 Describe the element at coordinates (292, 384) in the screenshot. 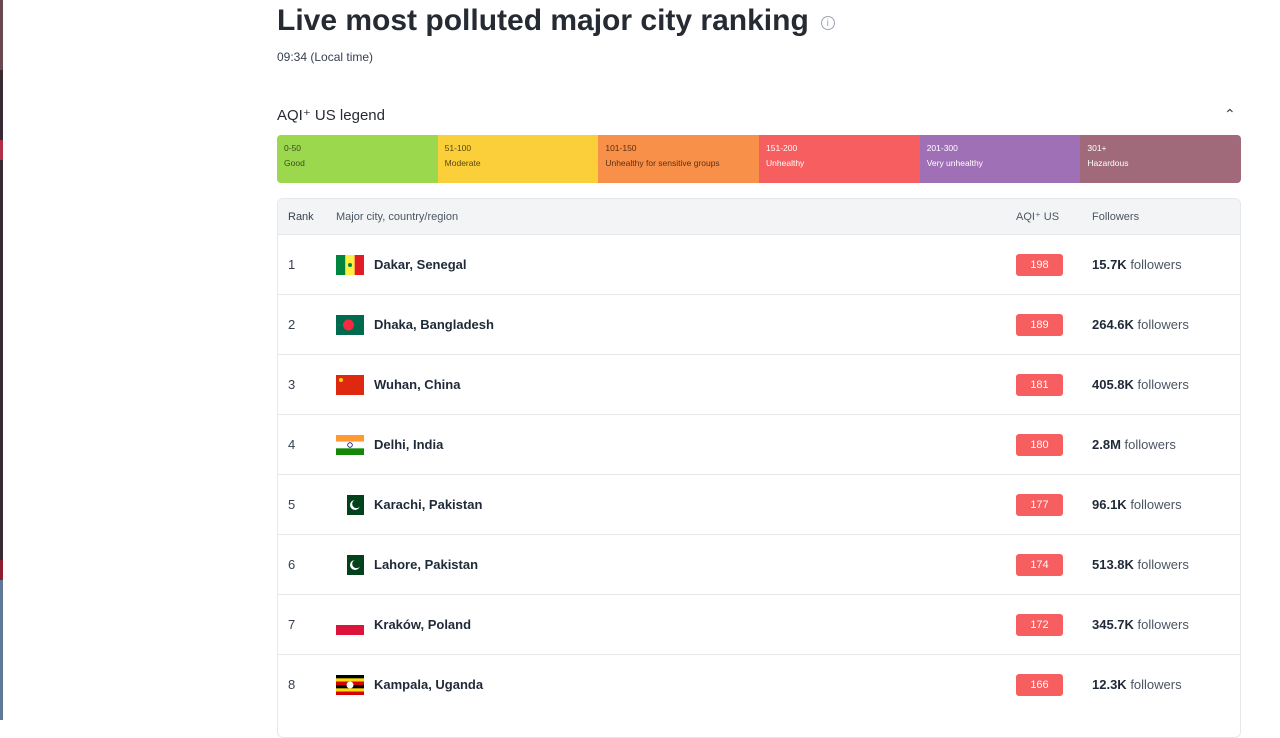

I see `rank: 3` at that location.